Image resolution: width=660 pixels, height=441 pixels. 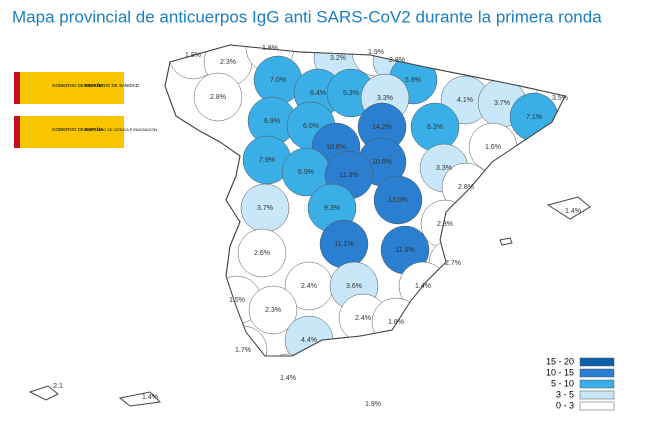 I want to click on province-label: 3.6%, so click(x=354, y=286).